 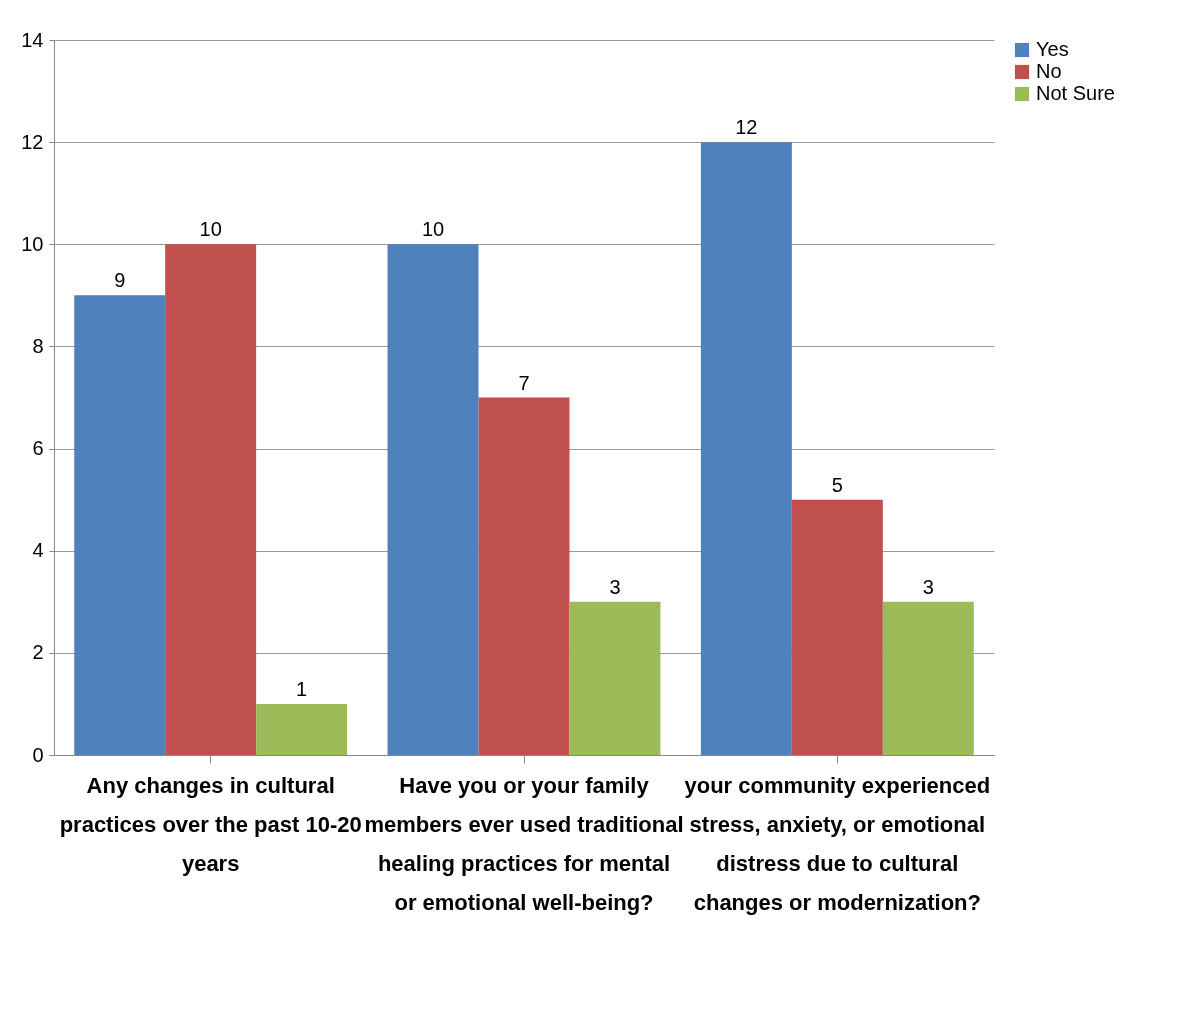 What do you see at coordinates (524, 382) in the screenshot?
I see `data-label: 7` at bounding box center [524, 382].